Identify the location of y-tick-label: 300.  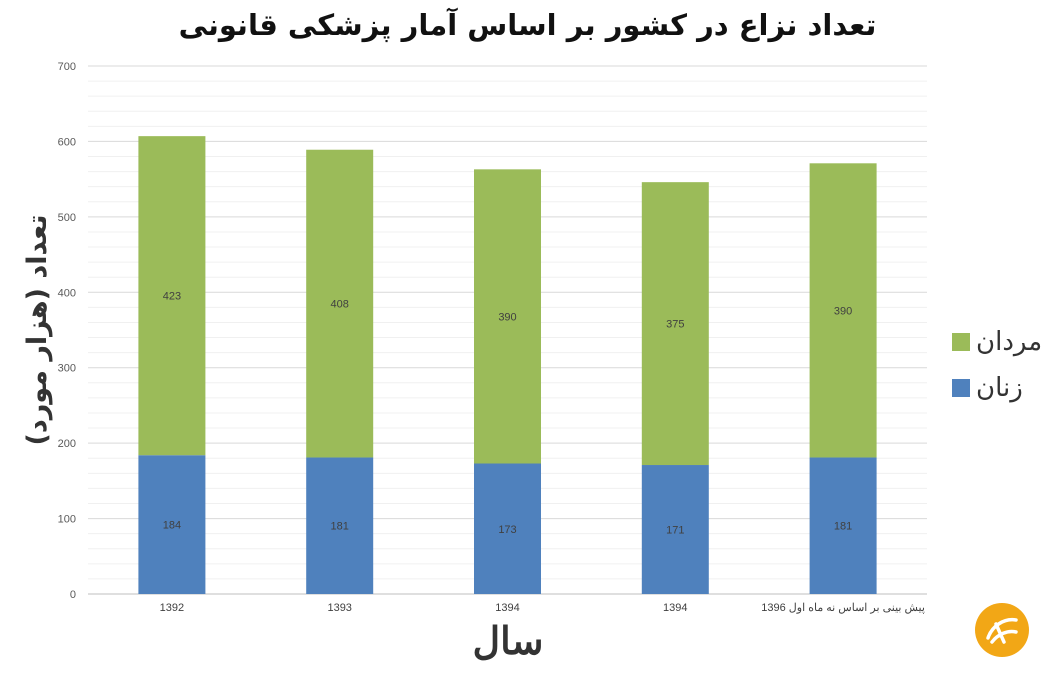
(67, 369).